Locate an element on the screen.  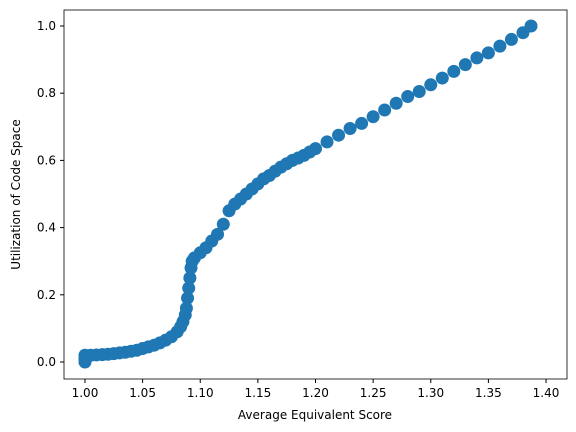
x-tick-label: 1.40 is located at coordinates (546, 393).